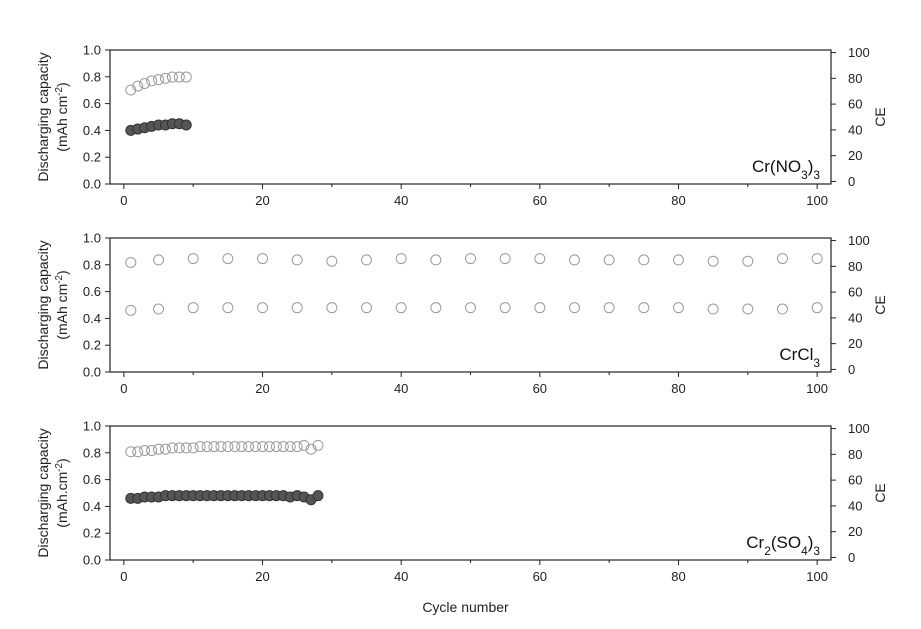 The image size is (921, 629). What do you see at coordinates (855, 266) in the screenshot?
I see `y2-tick-label: 80` at bounding box center [855, 266].